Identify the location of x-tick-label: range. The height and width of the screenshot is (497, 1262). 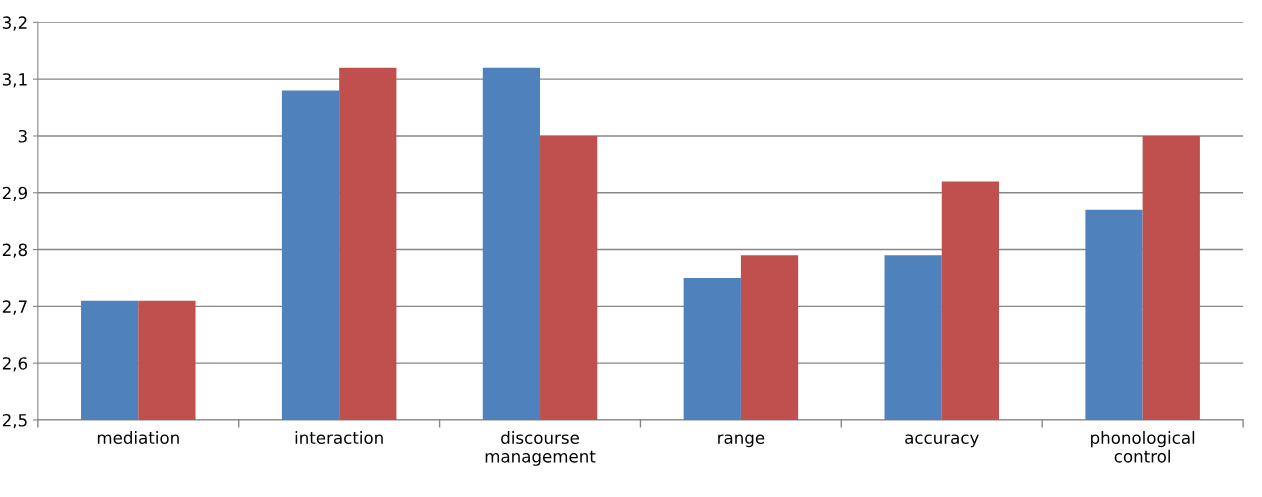
(741, 441).